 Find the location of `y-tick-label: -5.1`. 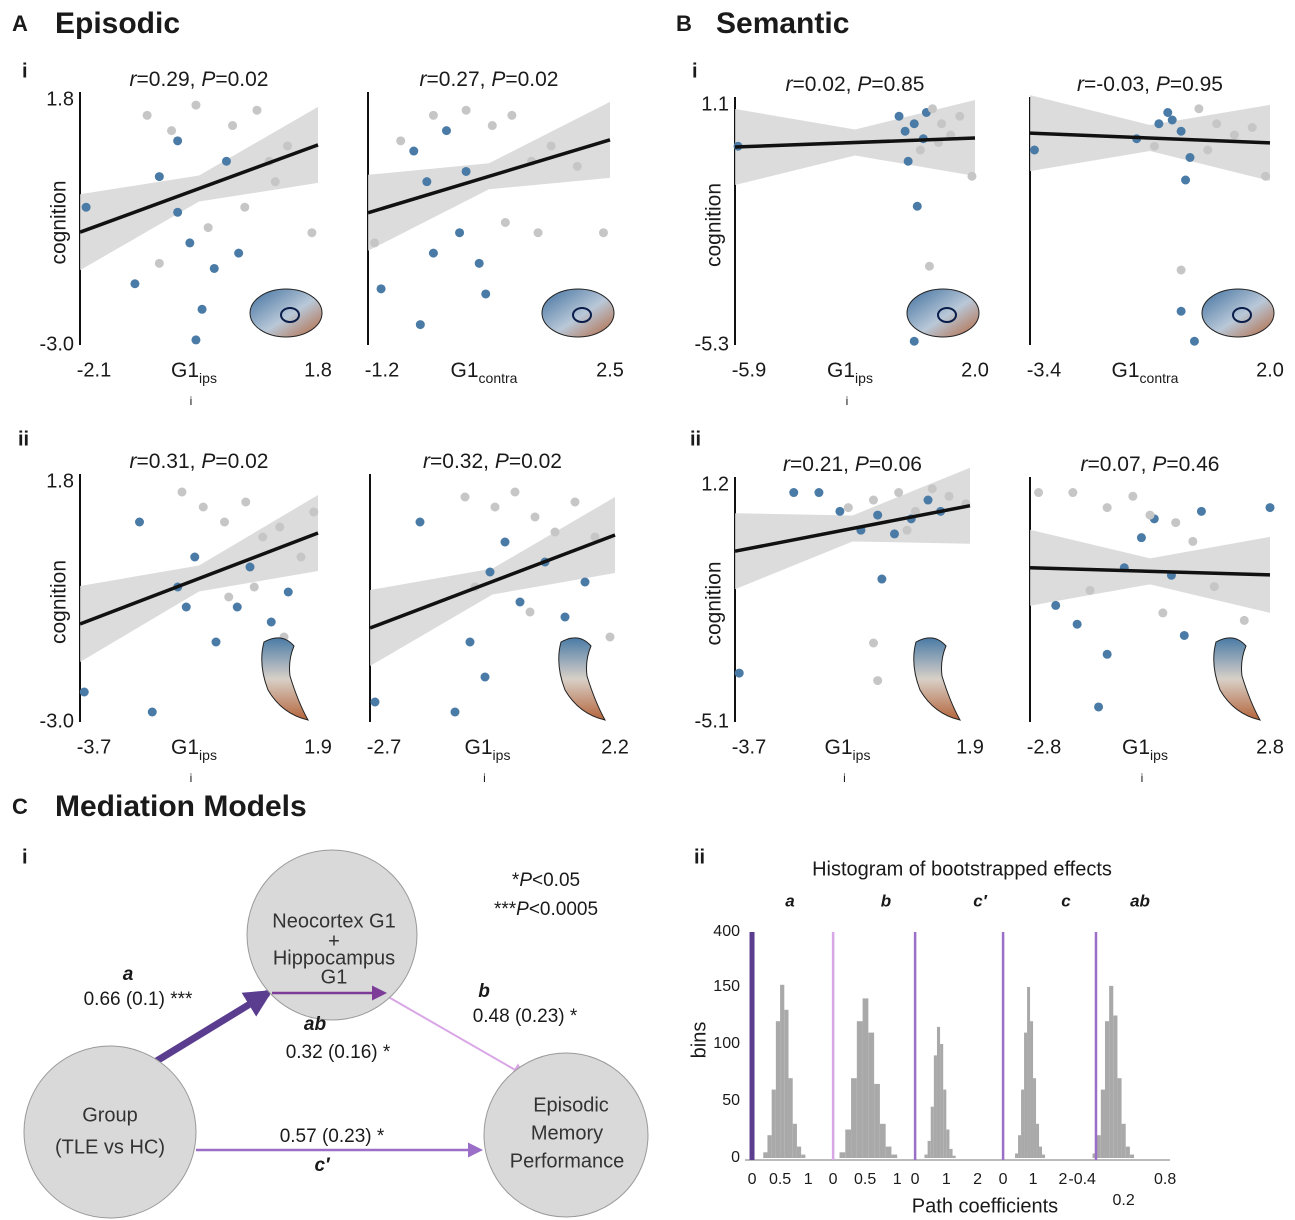

y-tick-label: -5.1 is located at coordinates (712, 721).